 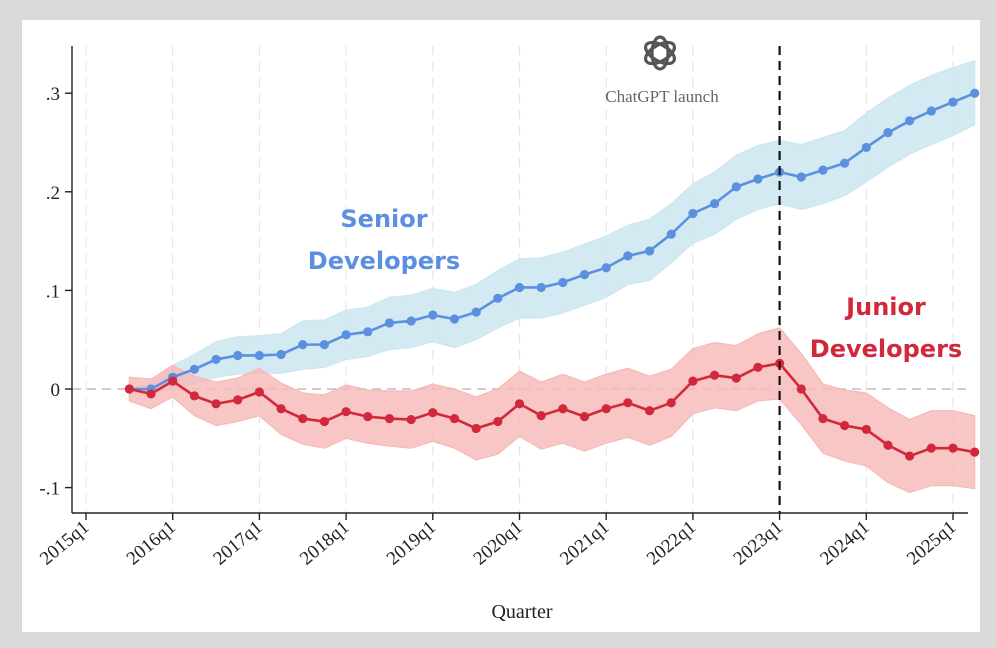 I want to click on x-tick-label: 2018q1, so click(x=324, y=543).